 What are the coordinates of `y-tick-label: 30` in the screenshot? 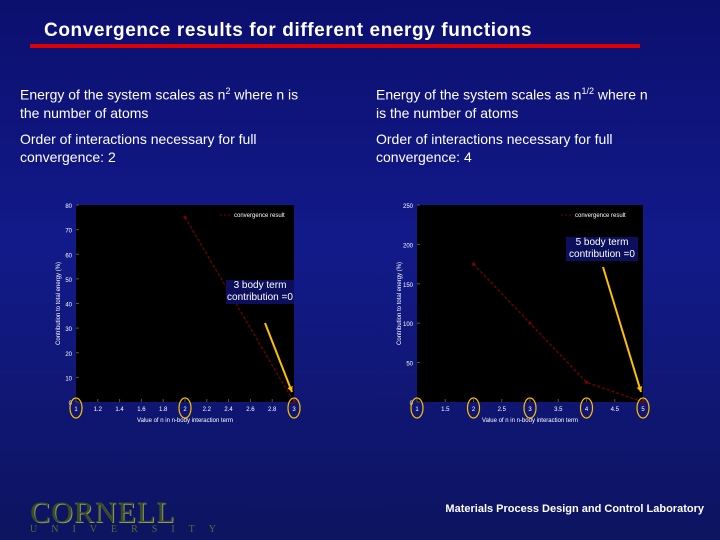 It's located at (68, 330).